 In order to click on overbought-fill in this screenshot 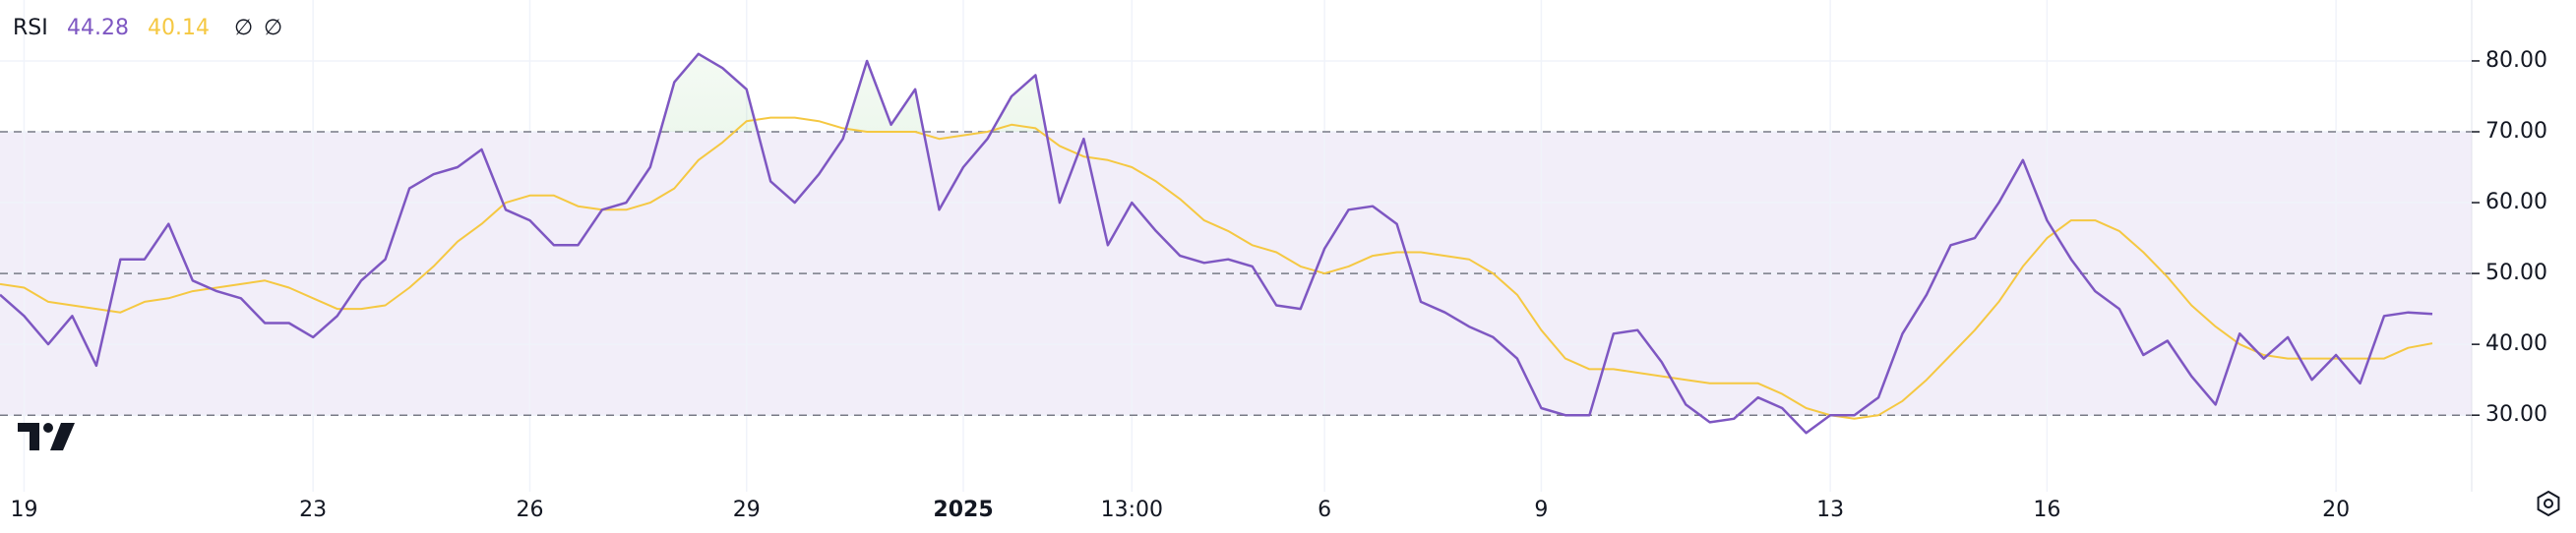, I will do `click(853, 93)`.